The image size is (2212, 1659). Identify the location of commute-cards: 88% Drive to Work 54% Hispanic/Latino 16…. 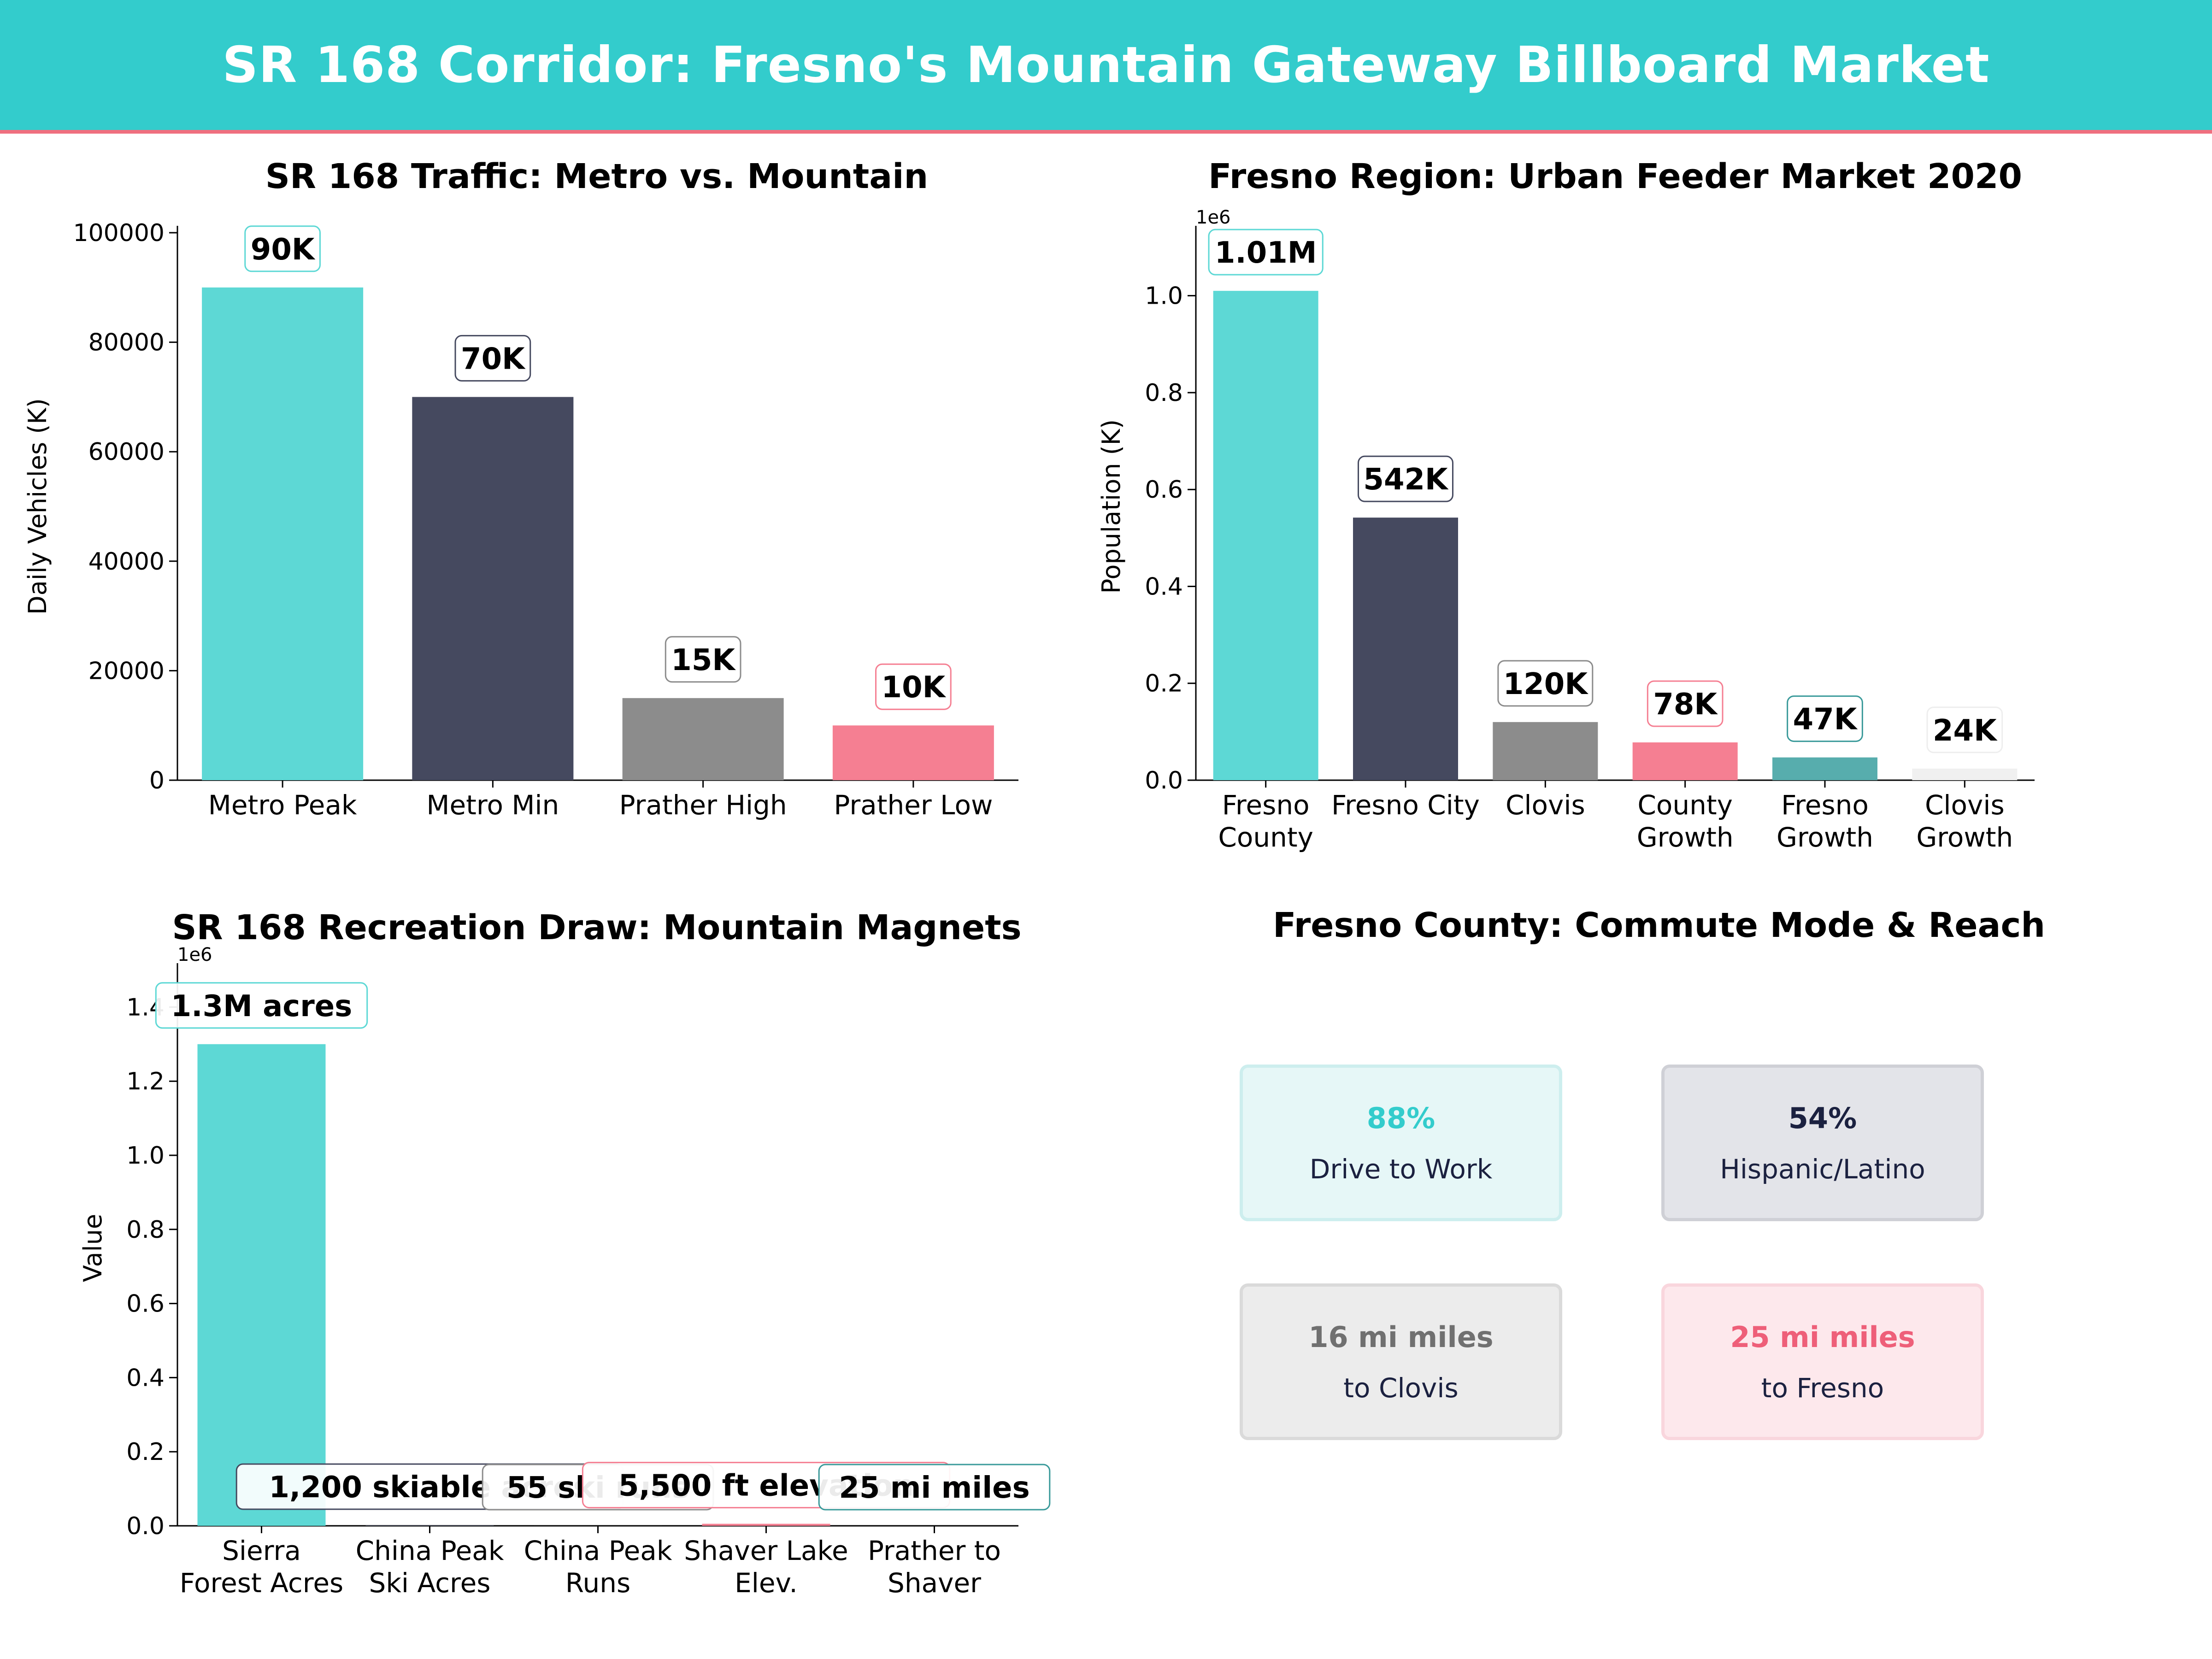
(1613, 1267).